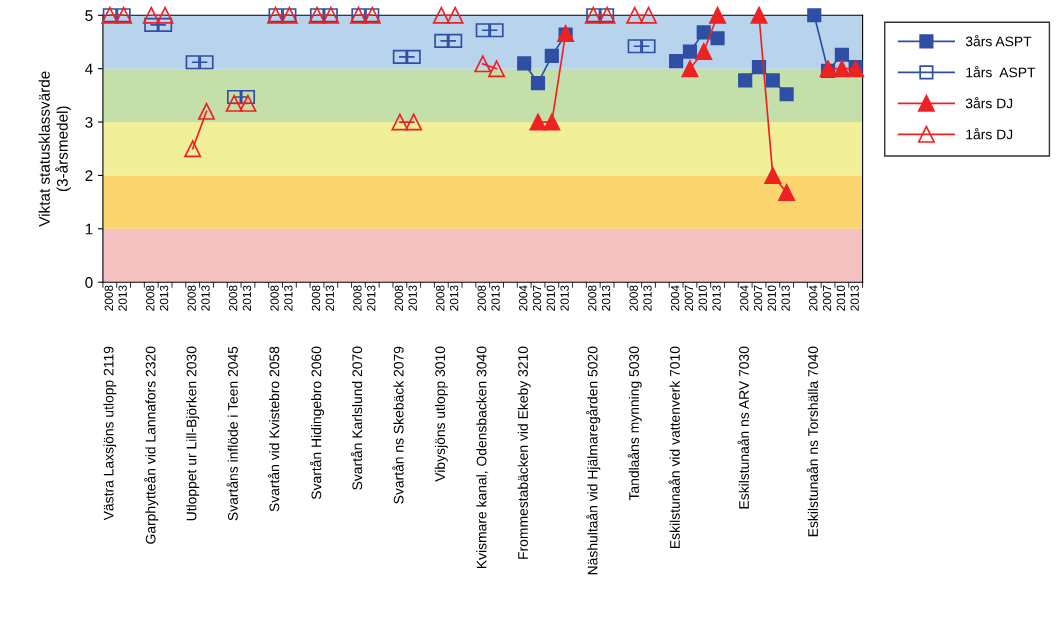 The image size is (1061, 637). What do you see at coordinates (1001, 71) in the screenshot?
I see `legend-label: 1års ASPT` at bounding box center [1001, 71].